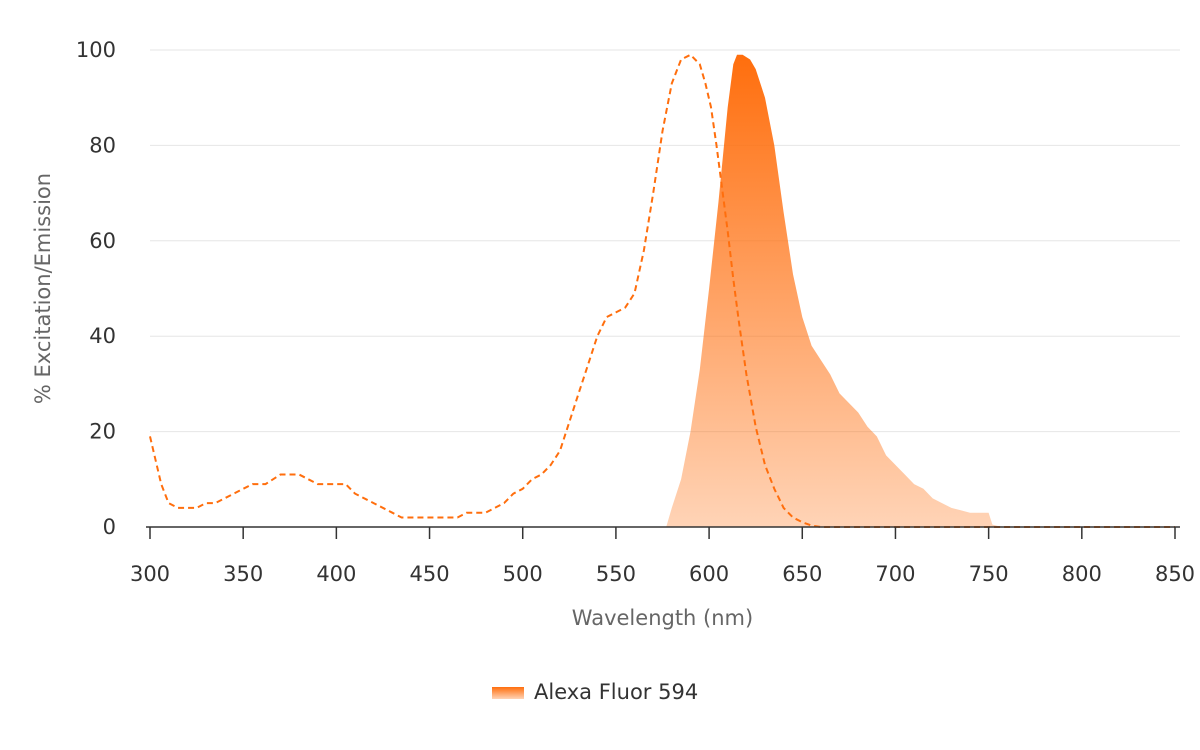 This screenshot has width=1200, height=750. What do you see at coordinates (895, 574) in the screenshot?
I see `x-tick-label: 700` at bounding box center [895, 574].